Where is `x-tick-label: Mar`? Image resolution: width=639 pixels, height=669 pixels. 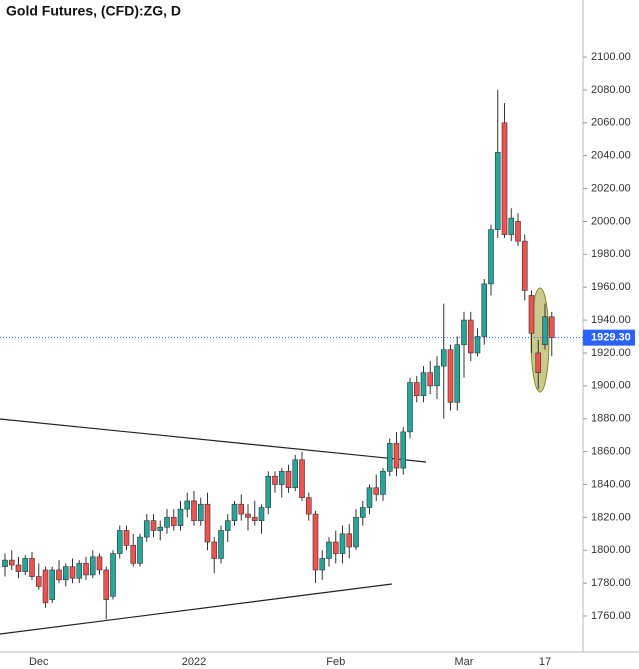 x-tick-label: Mar is located at coordinates (464, 662).